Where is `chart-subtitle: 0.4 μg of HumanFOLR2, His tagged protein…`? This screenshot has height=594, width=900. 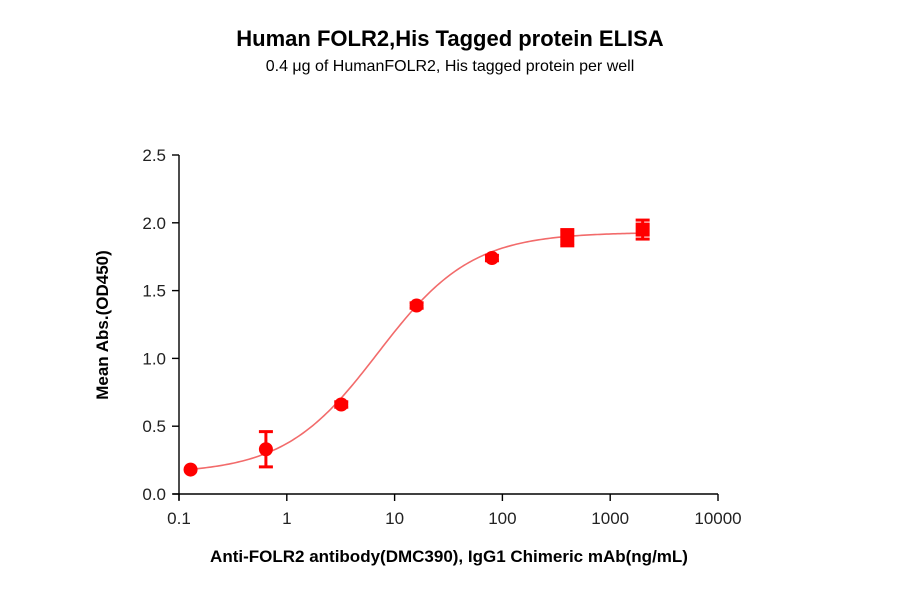 chart-subtitle: 0.4 μg of HumanFOLR2, His tagged protein… is located at coordinates (450, 66).